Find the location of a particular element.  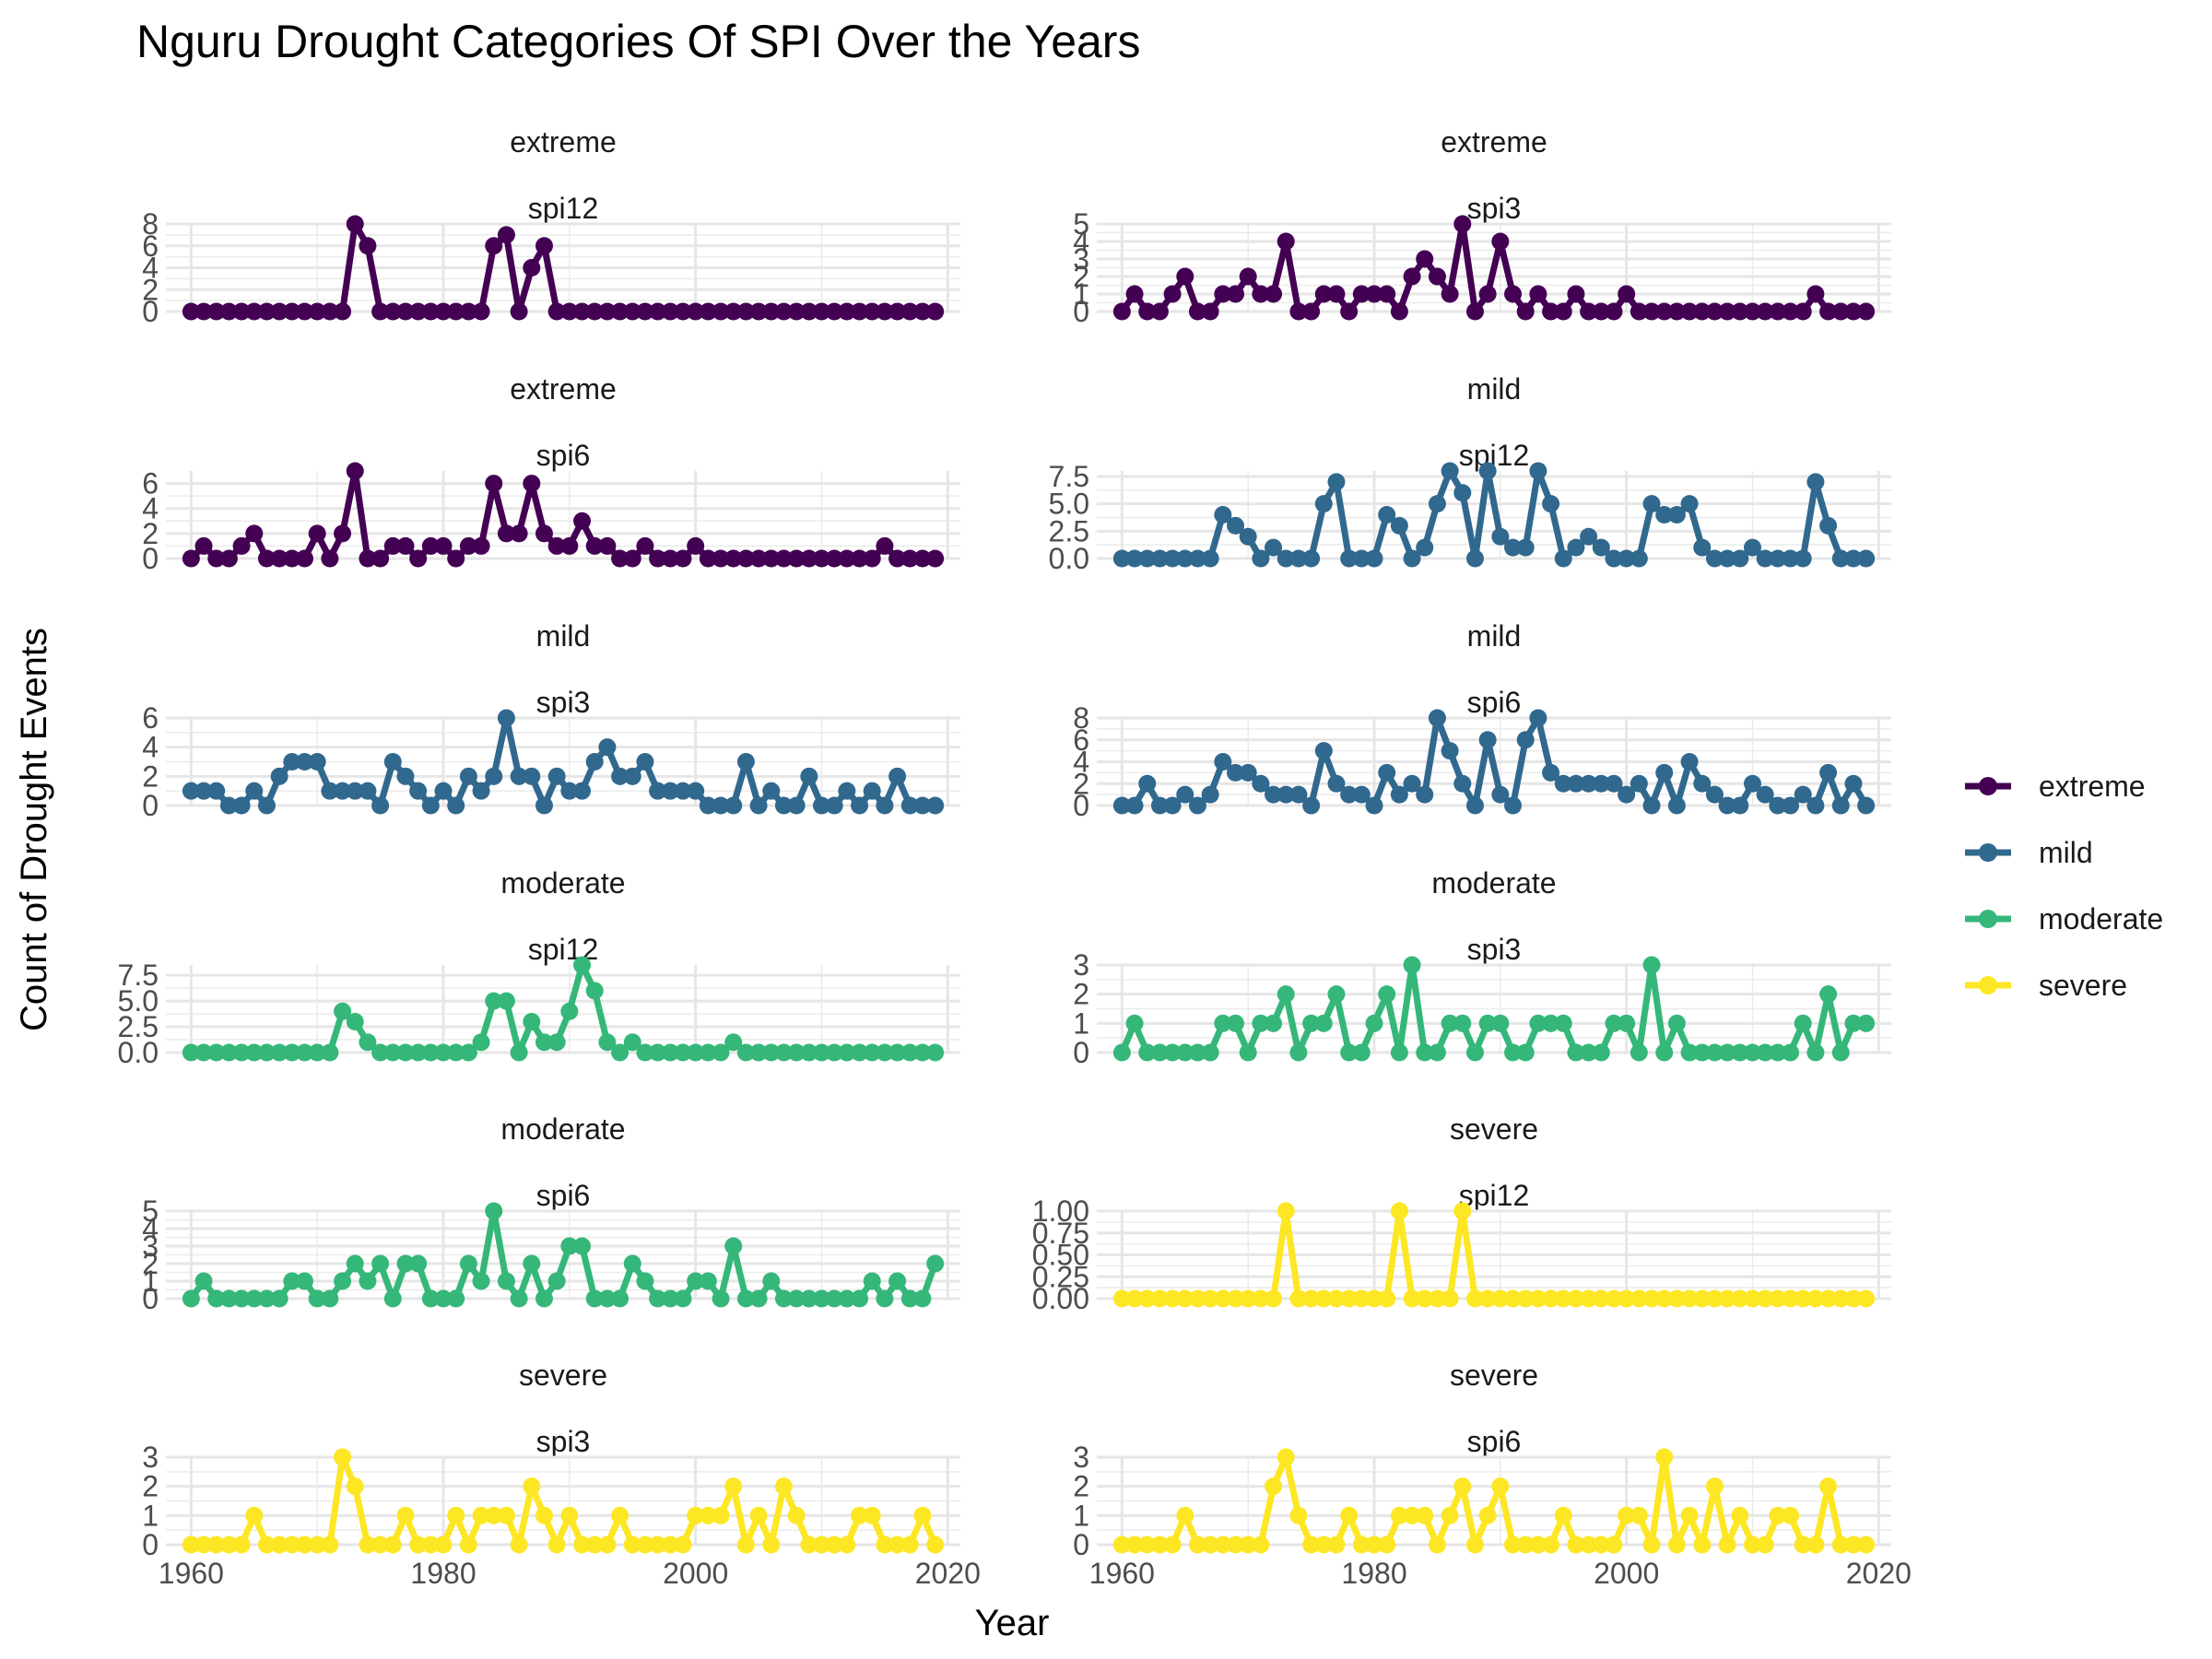

y-tick-label: 5.0 is located at coordinates (1069, 504).